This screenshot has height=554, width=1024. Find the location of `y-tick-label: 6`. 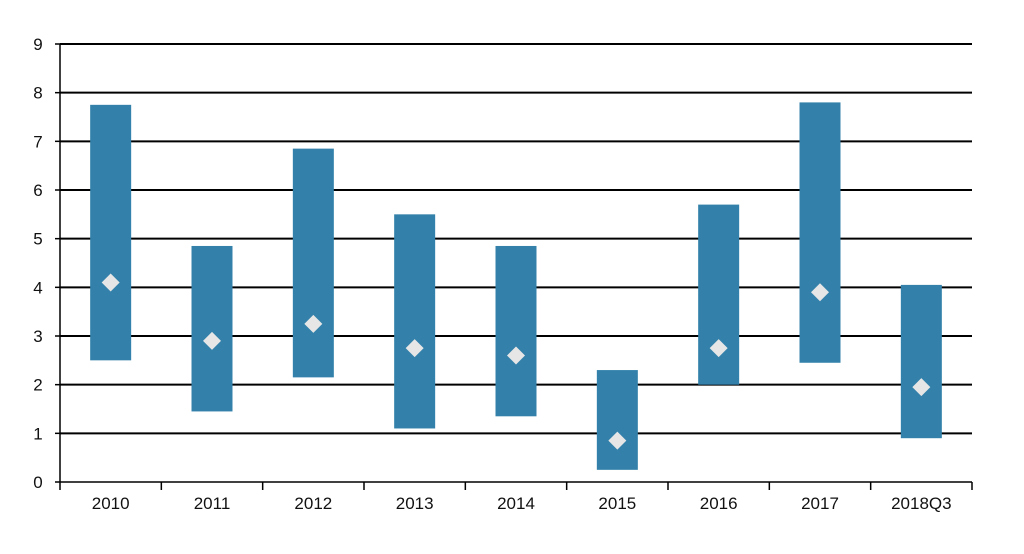

y-tick-label: 6 is located at coordinates (37, 190).